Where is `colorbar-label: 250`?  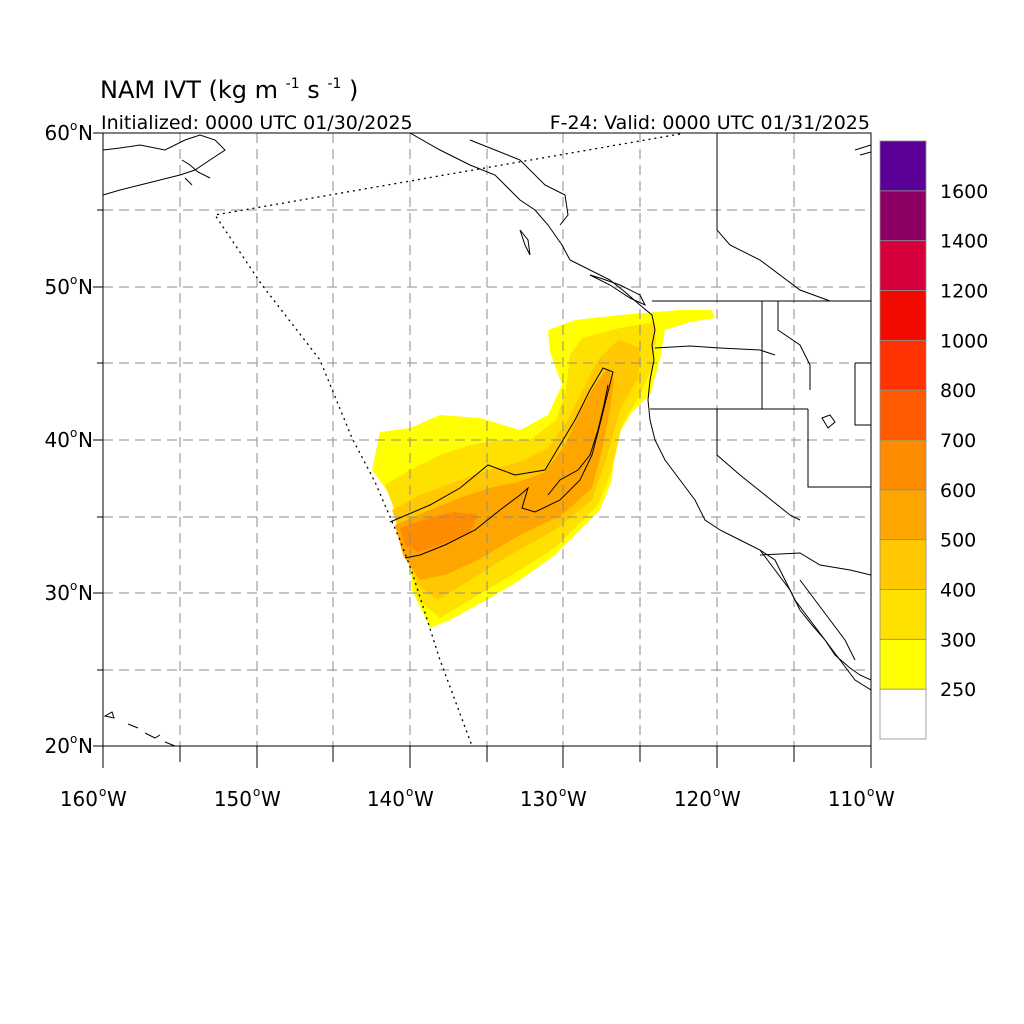
colorbar-label: 250 is located at coordinates (958, 690).